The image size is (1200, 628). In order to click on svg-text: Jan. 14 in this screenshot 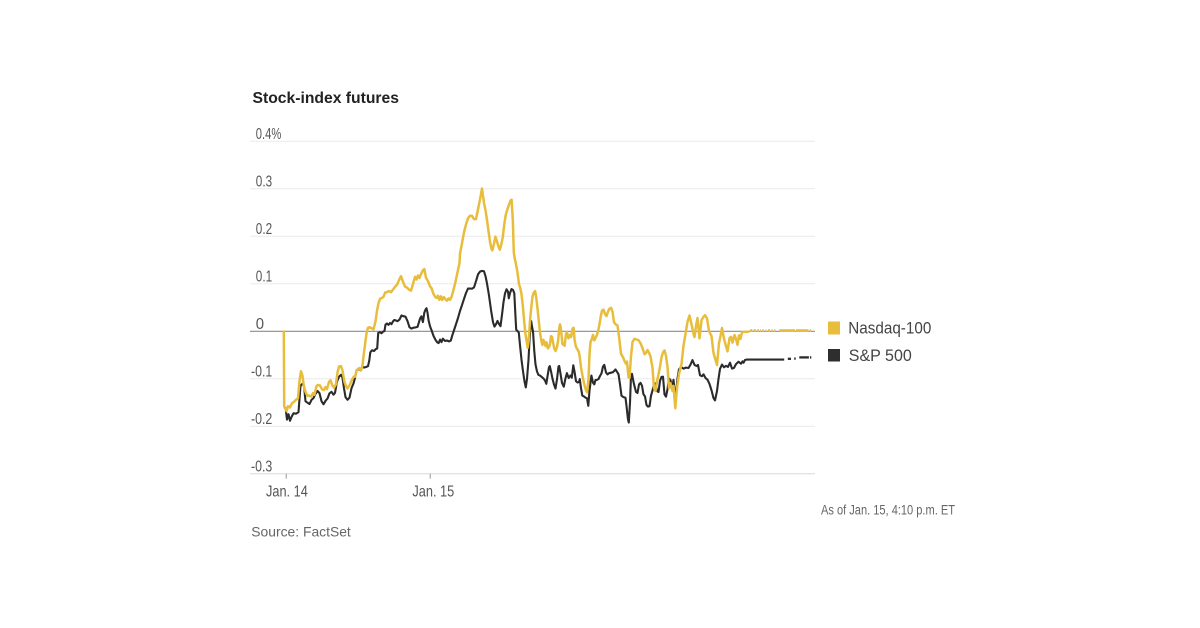, I will do `click(287, 492)`.